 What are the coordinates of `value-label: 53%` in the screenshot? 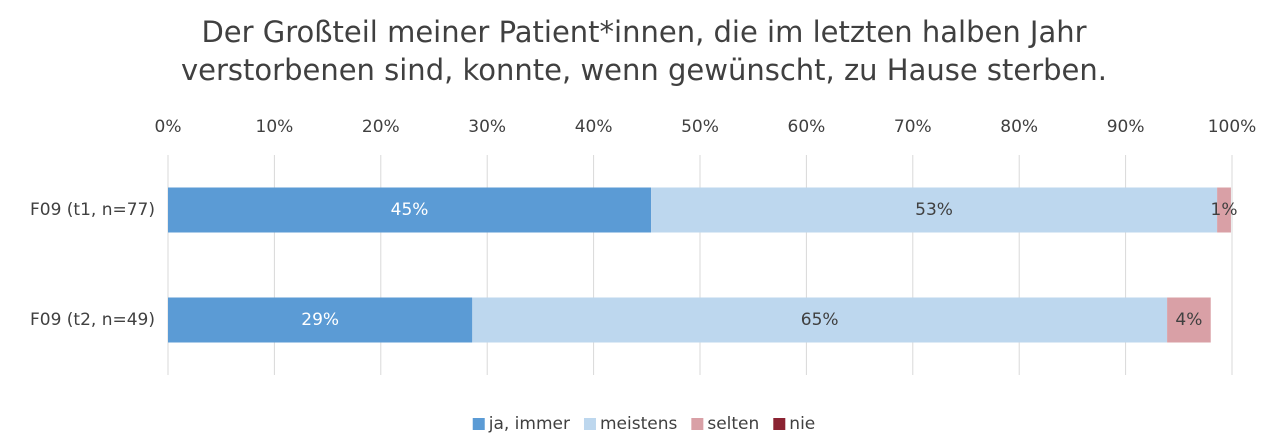 It's located at (934, 210).